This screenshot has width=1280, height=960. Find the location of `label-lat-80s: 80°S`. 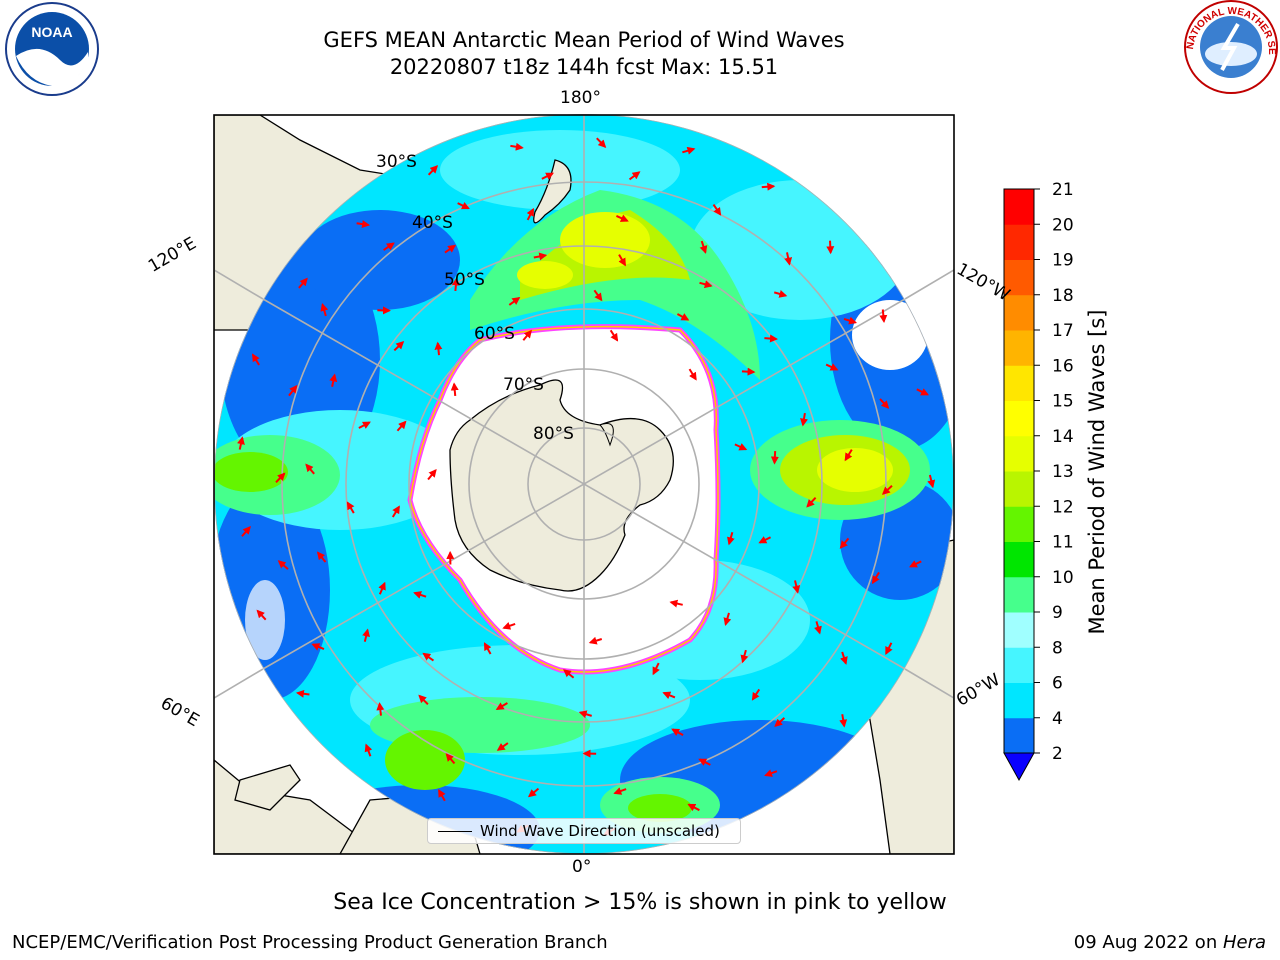

label-lat-80s: 80°S is located at coordinates (553, 434).